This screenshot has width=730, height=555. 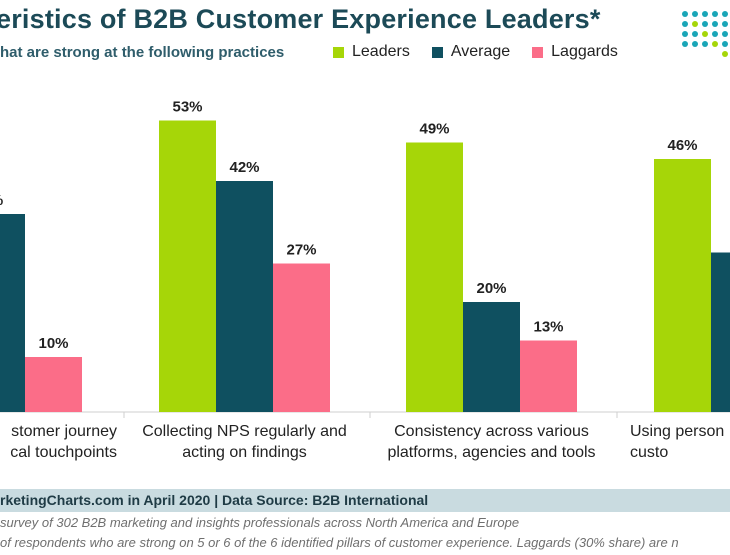 What do you see at coordinates (1, 200) in the screenshot?
I see `data-label-average-0: %` at bounding box center [1, 200].